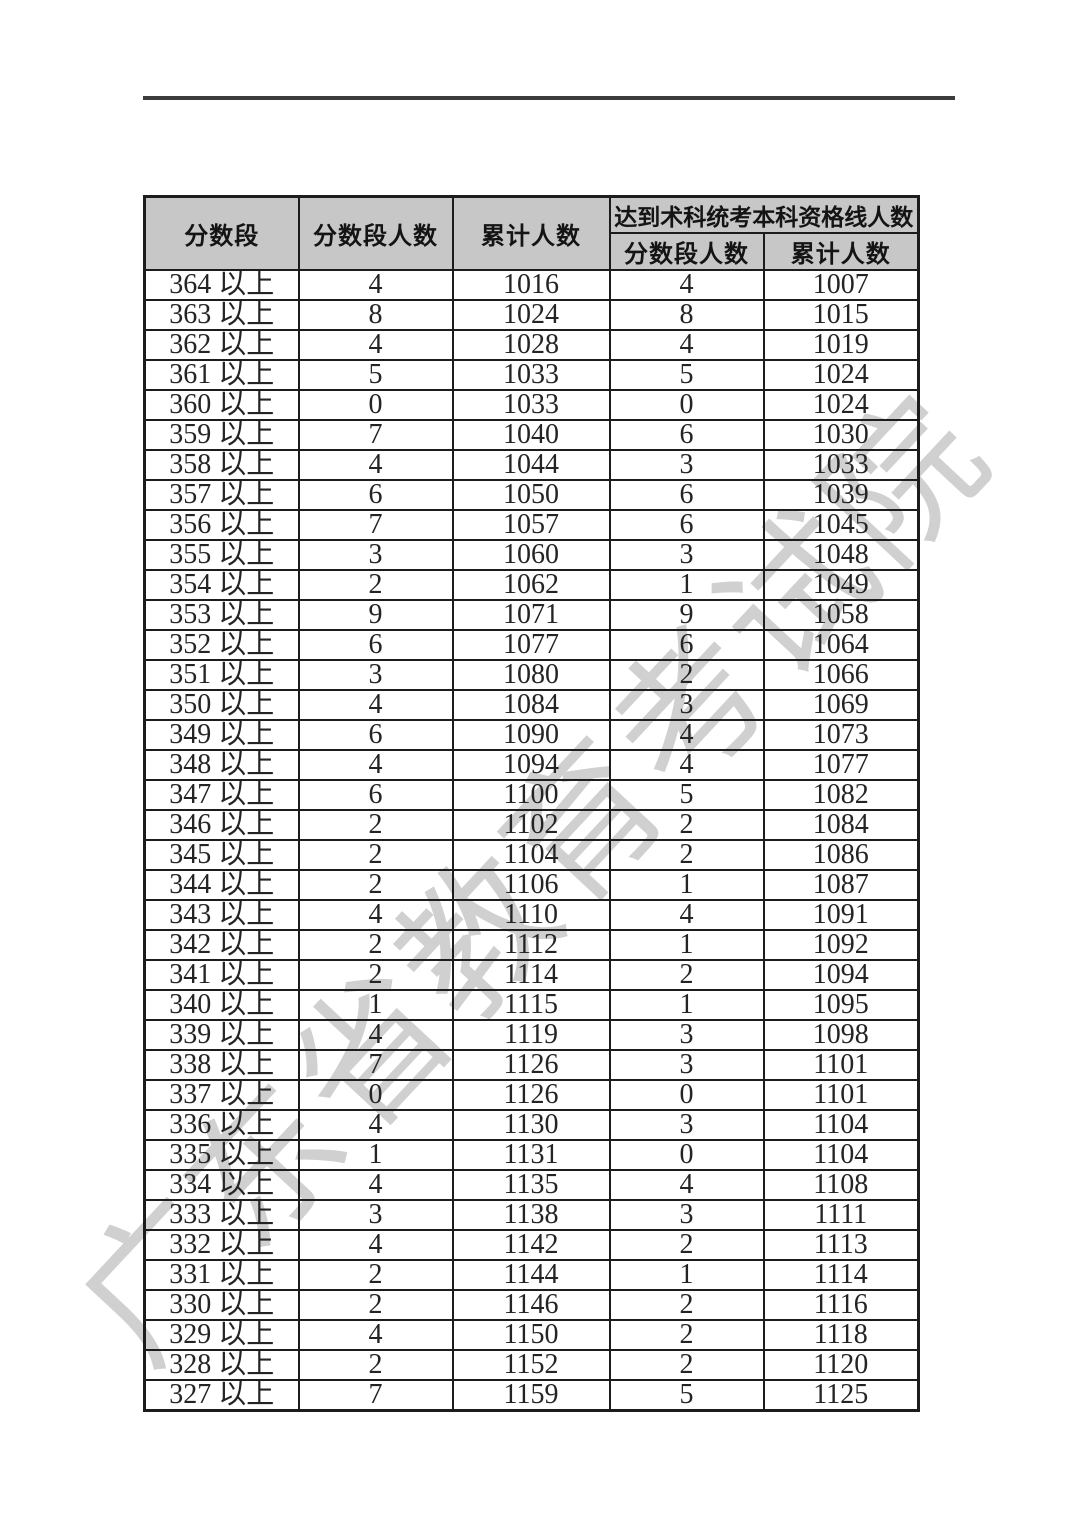  I want to click on table-row: 342 以上 2 1112 1 1092, so click(531, 945).